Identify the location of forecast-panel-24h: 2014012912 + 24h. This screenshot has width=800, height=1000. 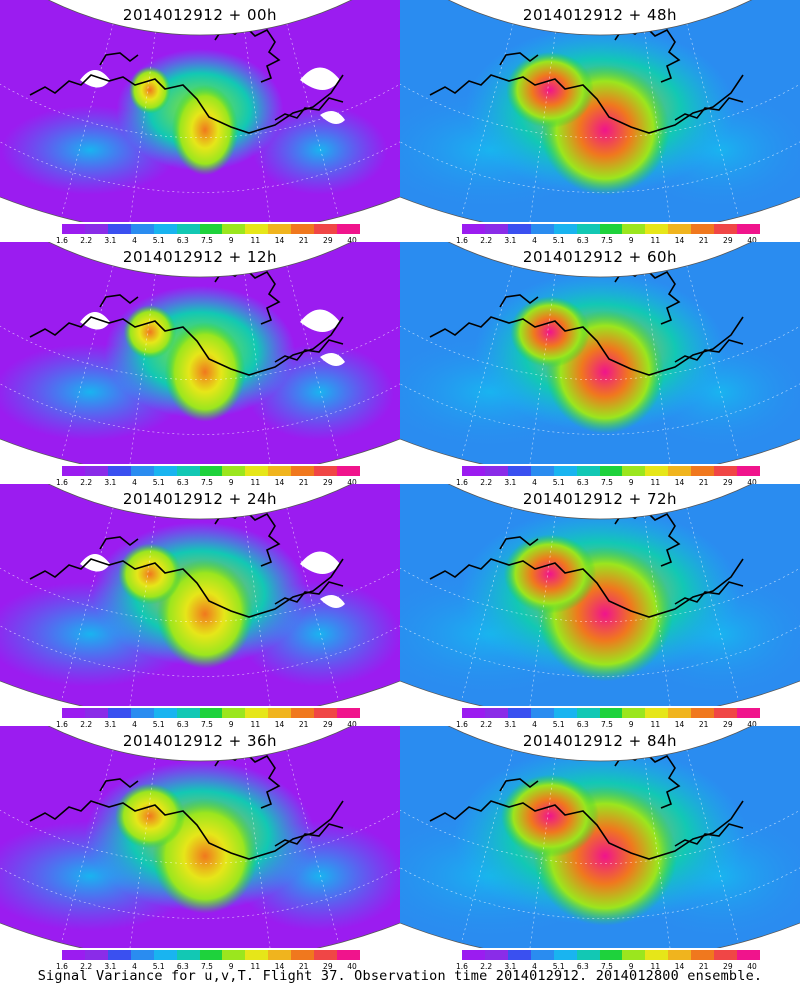
(200, 606).